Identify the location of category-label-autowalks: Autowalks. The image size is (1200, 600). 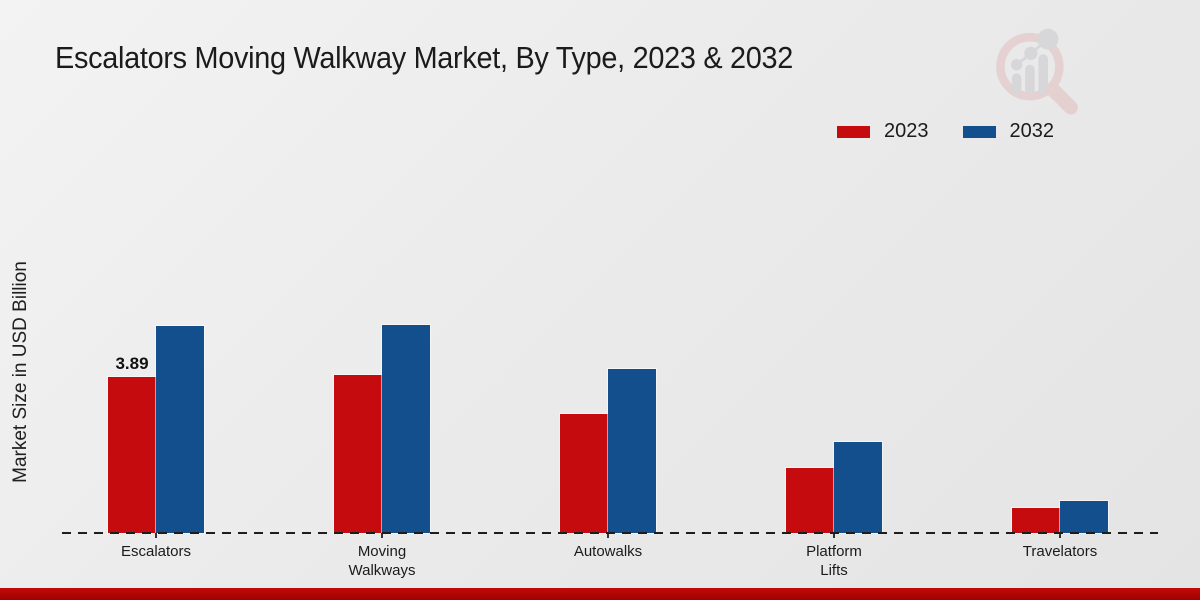
(608, 551).